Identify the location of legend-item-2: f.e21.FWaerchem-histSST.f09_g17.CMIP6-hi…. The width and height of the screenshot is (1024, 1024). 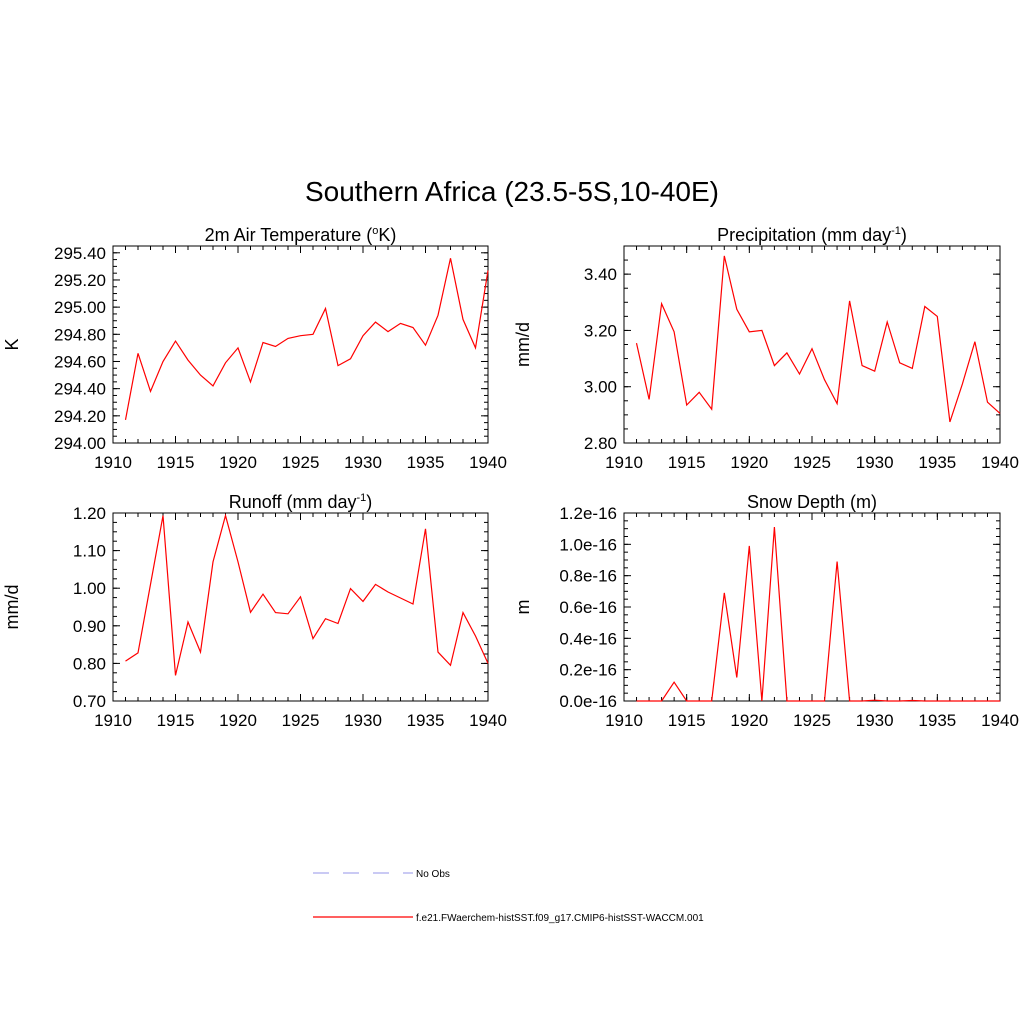
(508, 918).